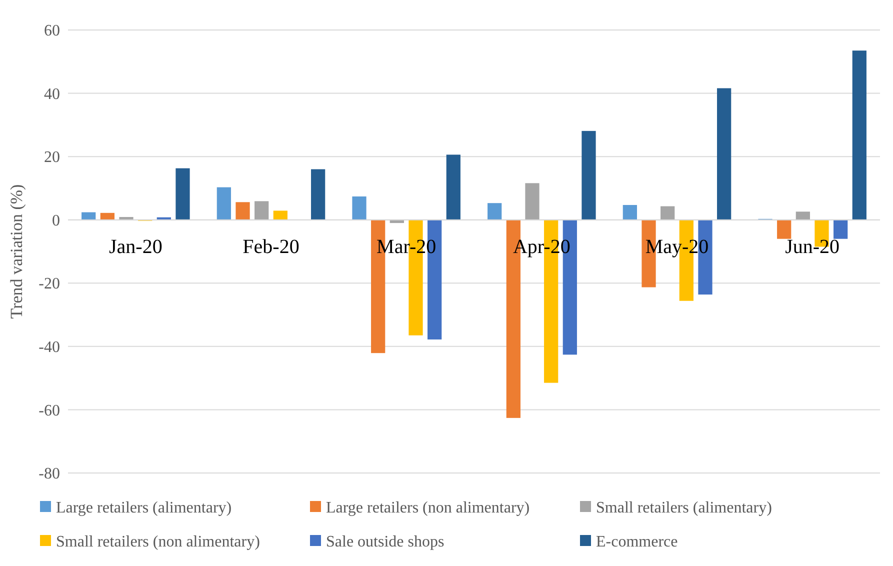  What do you see at coordinates (49, 411) in the screenshot?
I see `y-tick-label: -60` at bounding box center [49, 411].